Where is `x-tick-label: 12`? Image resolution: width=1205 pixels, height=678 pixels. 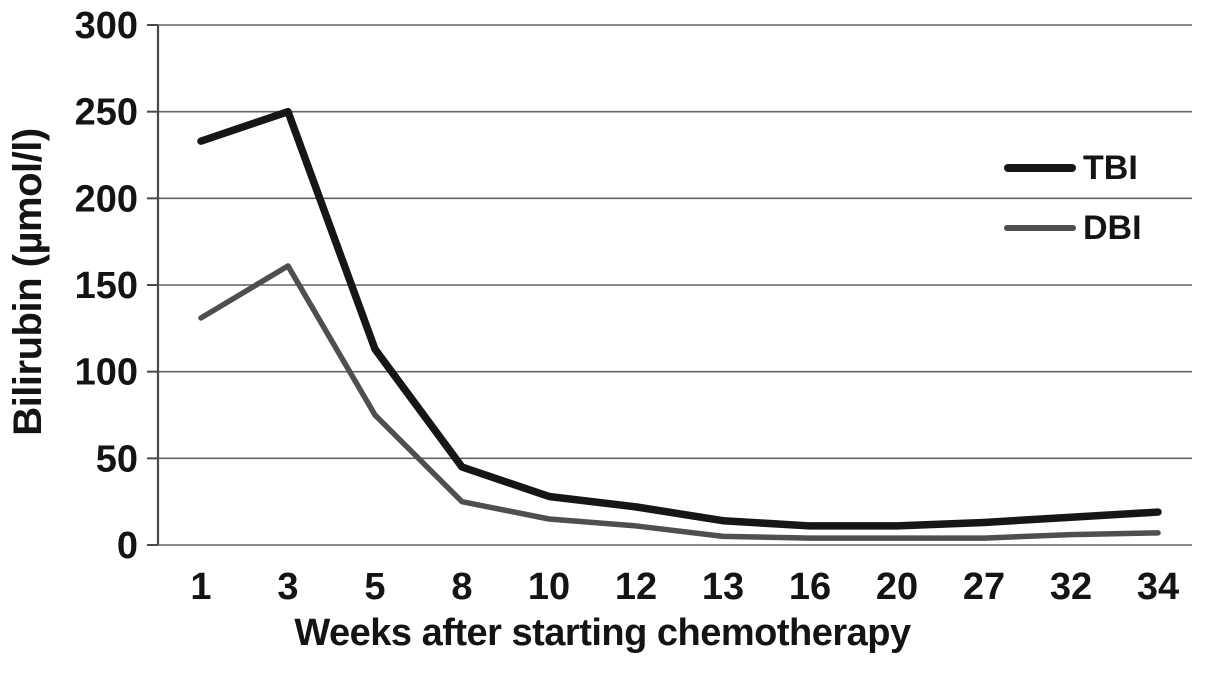
x-tick-label: 12 is located at coordinates (636, 587).